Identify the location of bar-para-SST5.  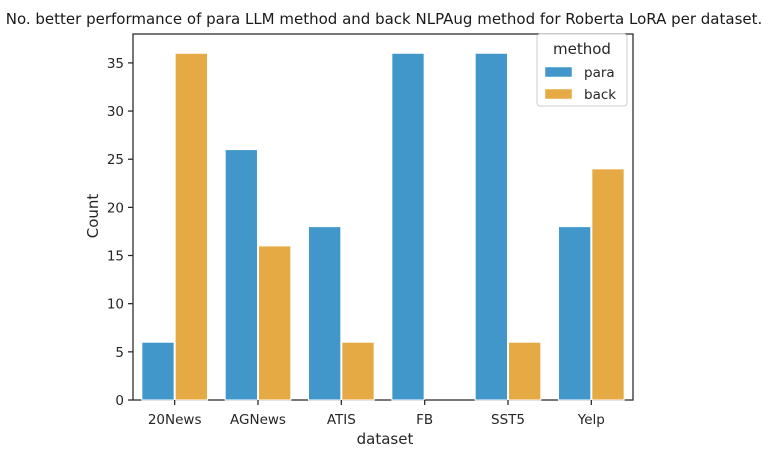
(491, 226).